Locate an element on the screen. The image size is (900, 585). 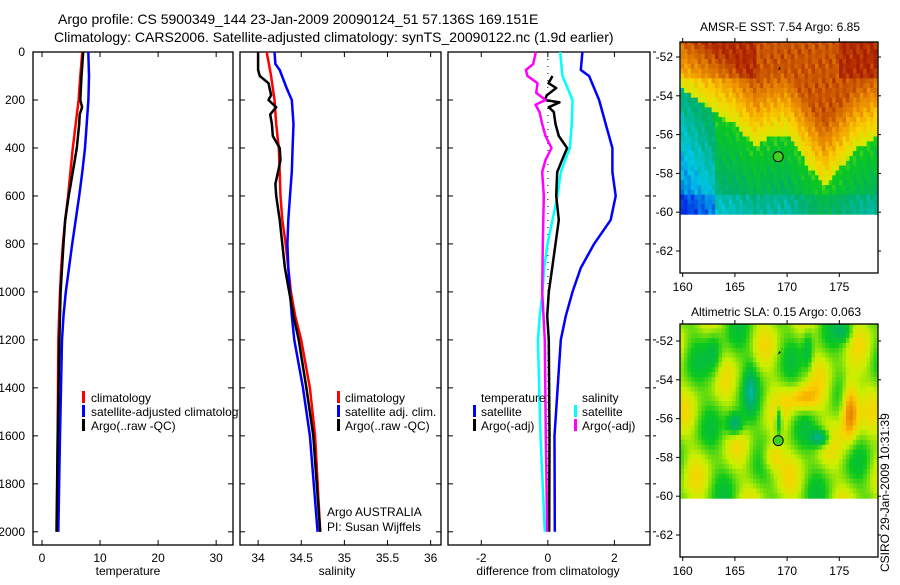
y-tick-label: 1200 is located at coordinates (12, 340).